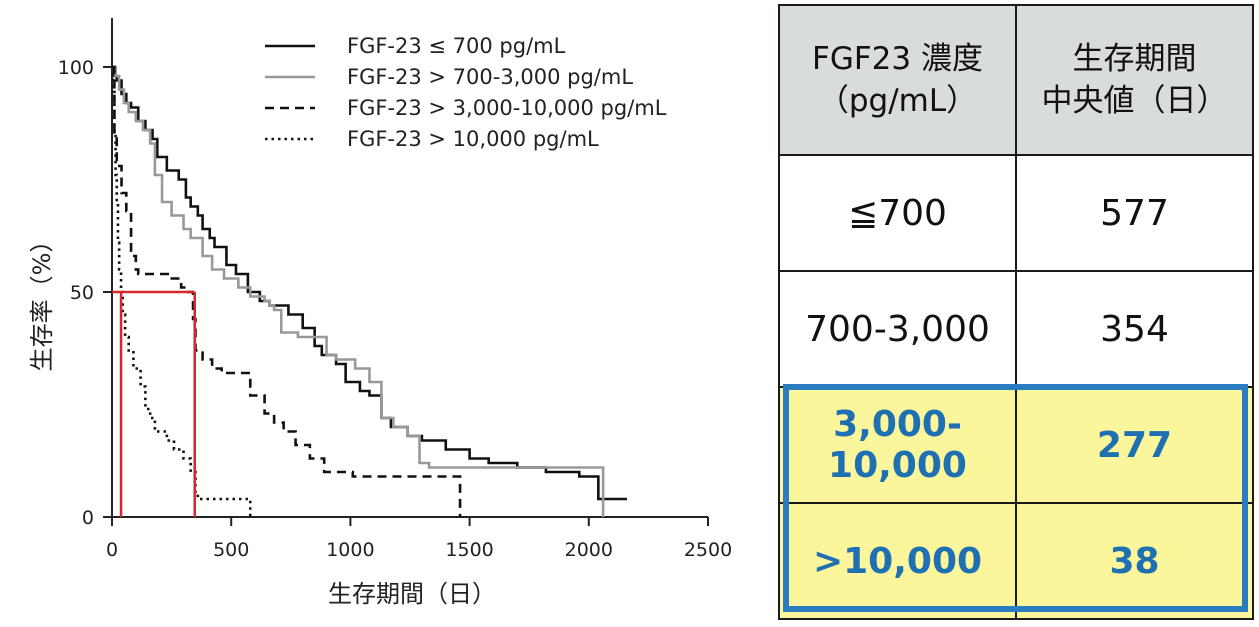 This screenshot has width=1259, height=627. I want to click on median-cell: 277, so click(1134, 445).